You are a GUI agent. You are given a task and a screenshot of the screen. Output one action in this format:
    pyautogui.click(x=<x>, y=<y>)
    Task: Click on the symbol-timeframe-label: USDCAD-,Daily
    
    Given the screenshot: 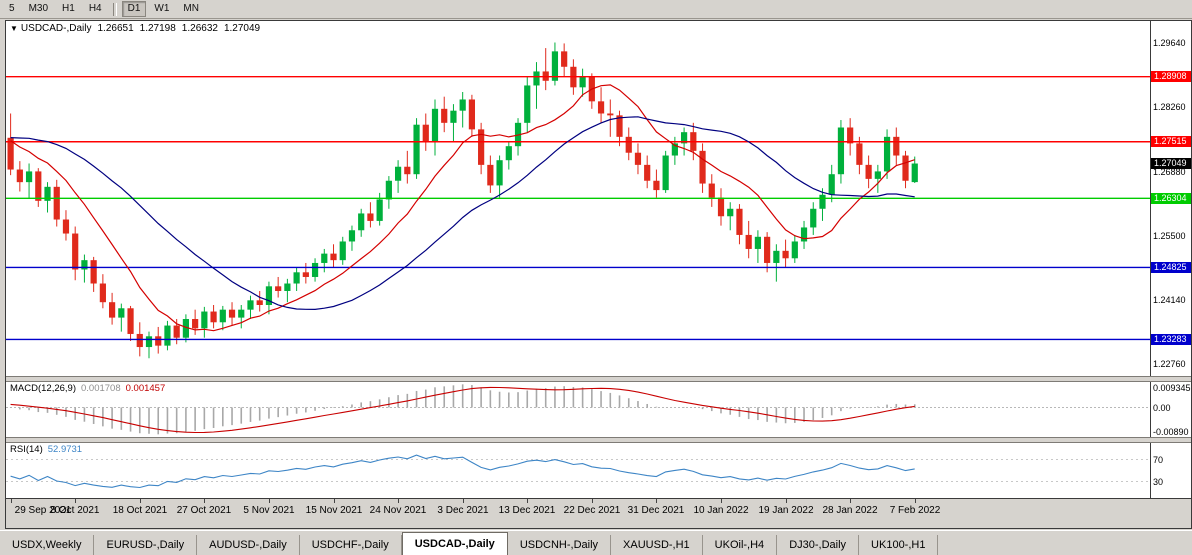 What is the action you would take?
    pyautogui.click(x=56, y=28)
    